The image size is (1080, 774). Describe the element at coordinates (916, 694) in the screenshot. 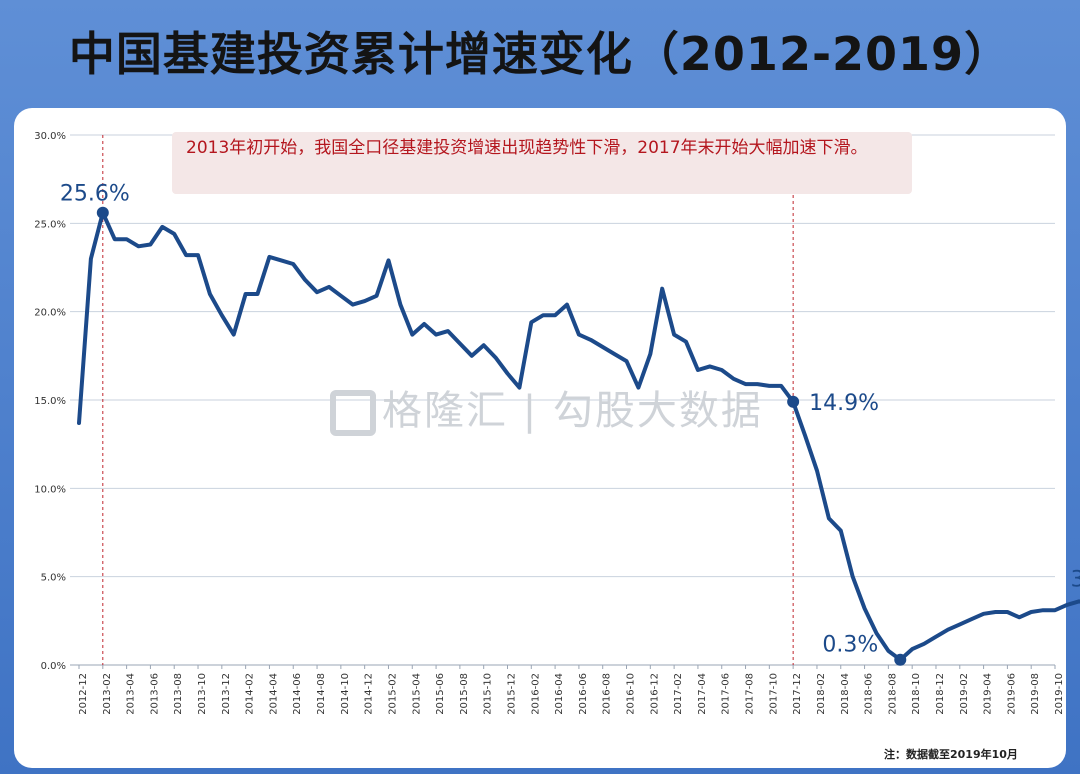

I see `x-tick-label: 2018-10` at that location.